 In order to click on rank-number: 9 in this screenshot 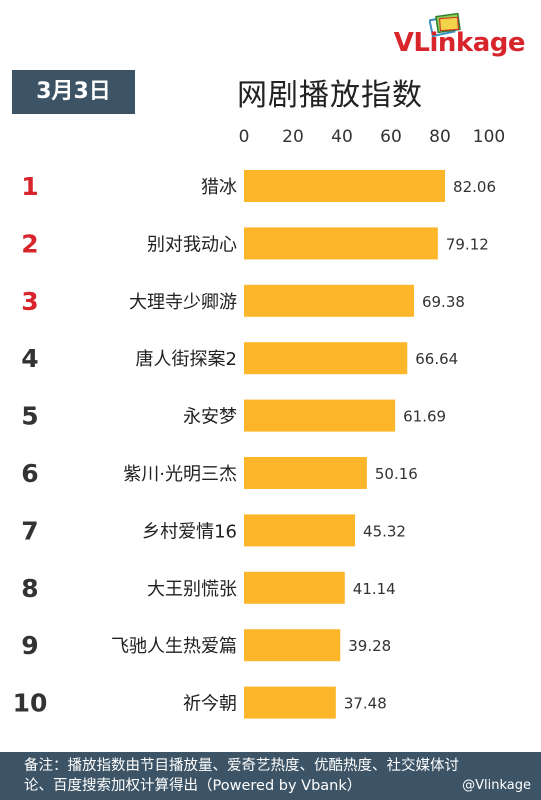, I will do `click(29, 645)`.